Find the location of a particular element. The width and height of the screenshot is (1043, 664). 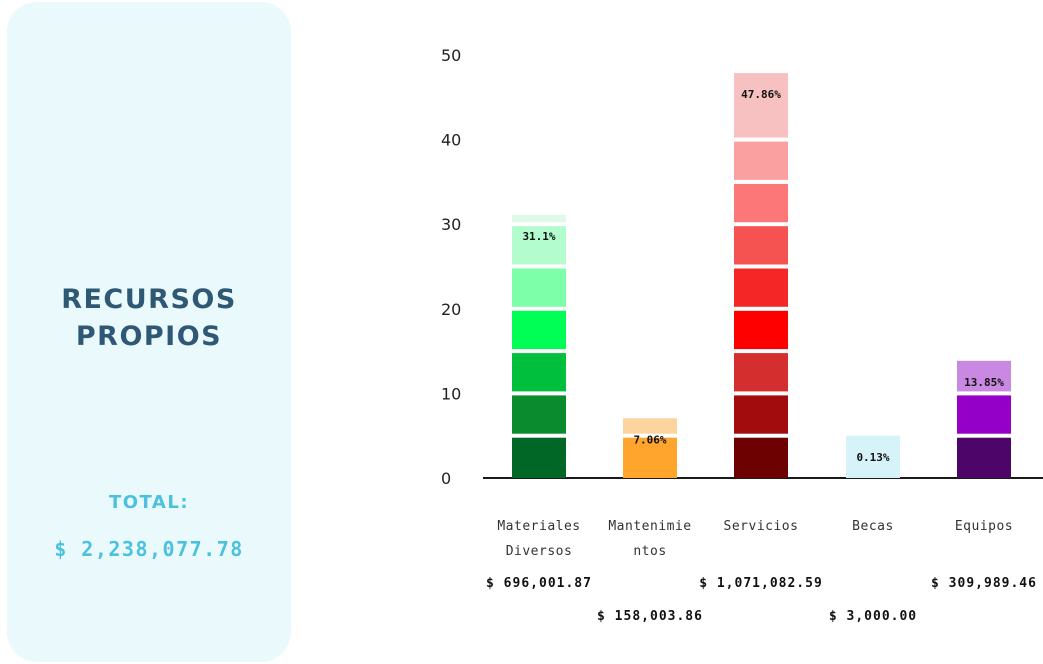

total-value: $ 2,238,077.78 is located at coordinates (149, 549).